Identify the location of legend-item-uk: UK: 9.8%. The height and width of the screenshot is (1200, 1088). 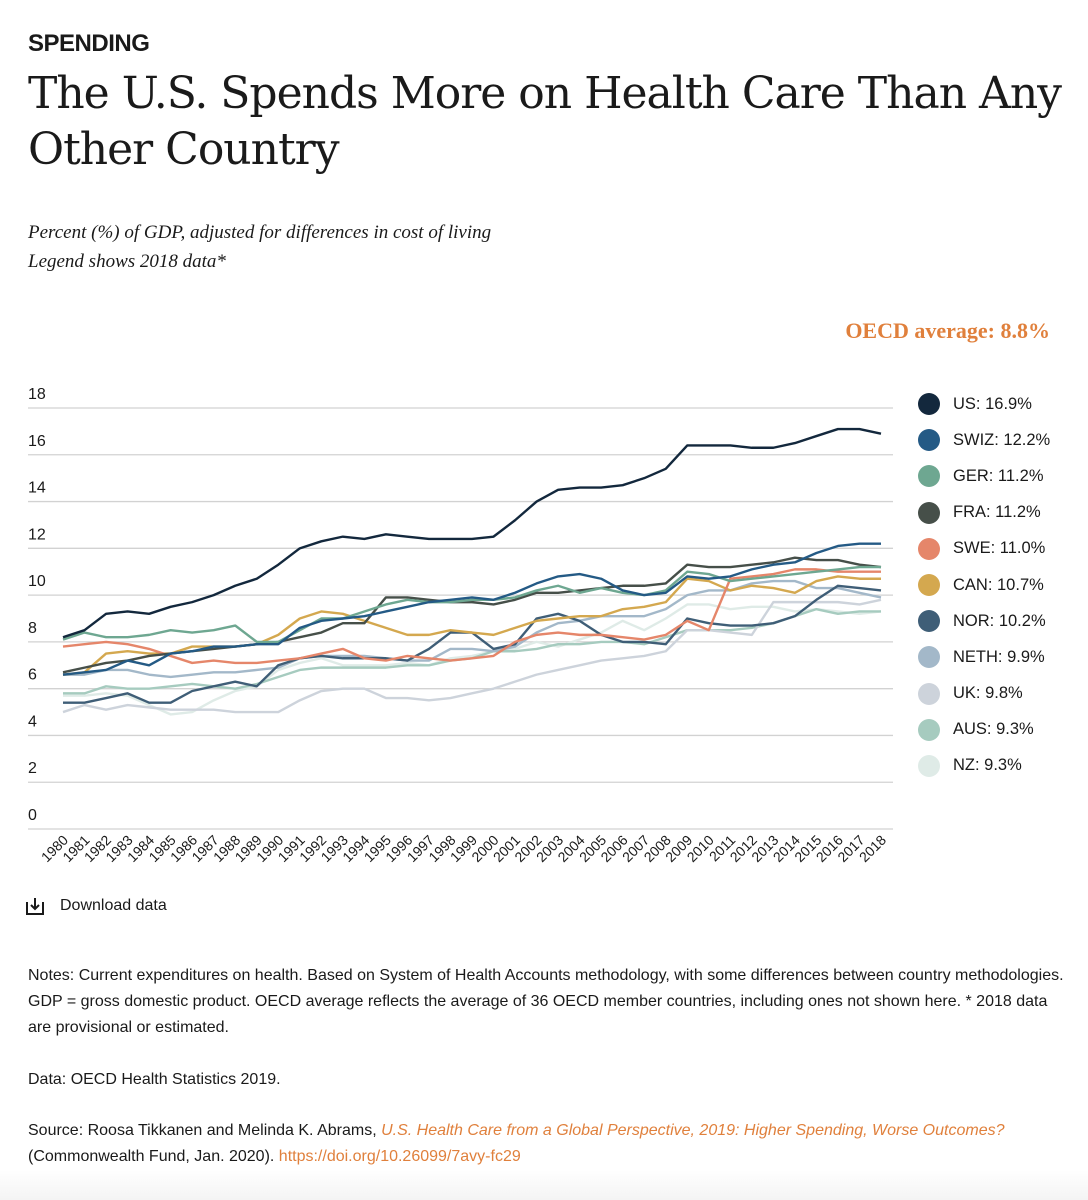
(984, 694).